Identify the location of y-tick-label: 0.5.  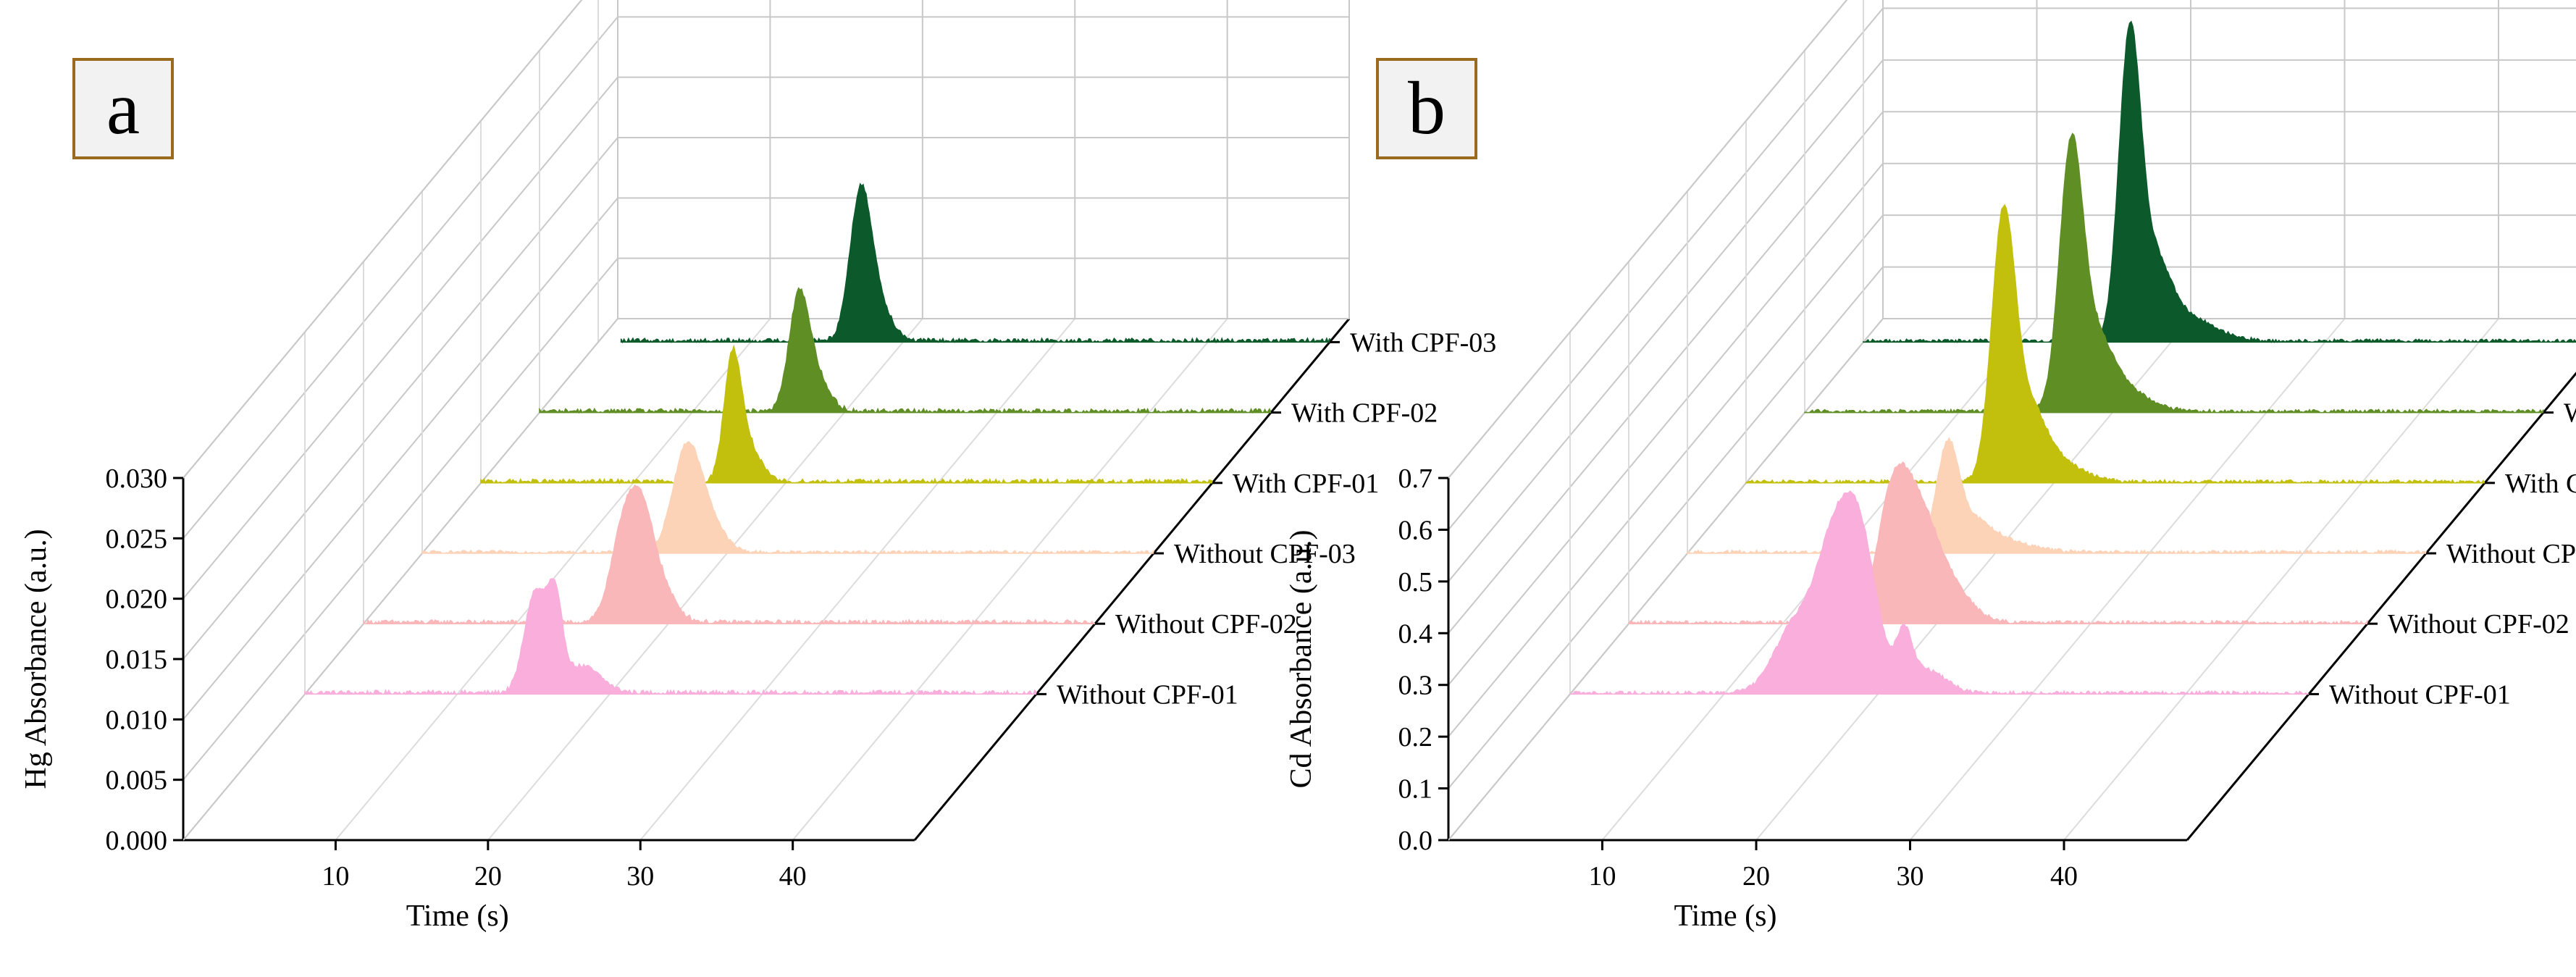
(1415, 582).